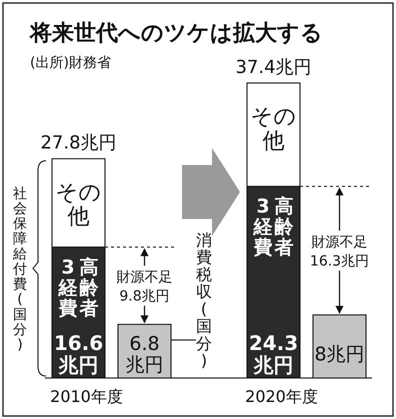 This screenshot has height=419, width=396. Describe the element at coordinates (79, 288) in the screenshot. I see `series-label: 高齢者3経費` at that location.